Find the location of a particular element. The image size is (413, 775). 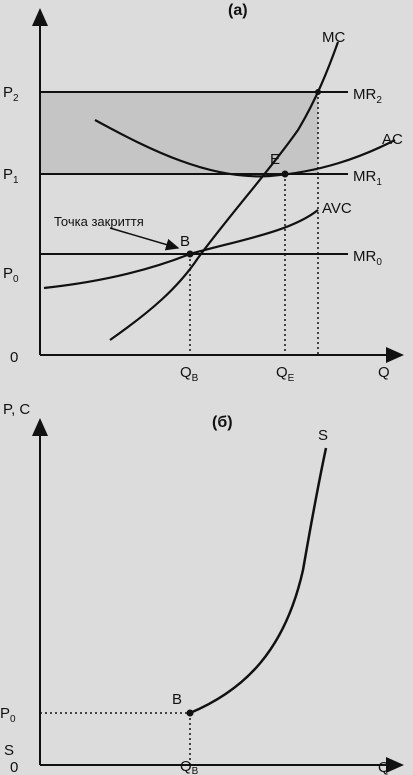

qb-label: QB is located at coordinates (189, 374).